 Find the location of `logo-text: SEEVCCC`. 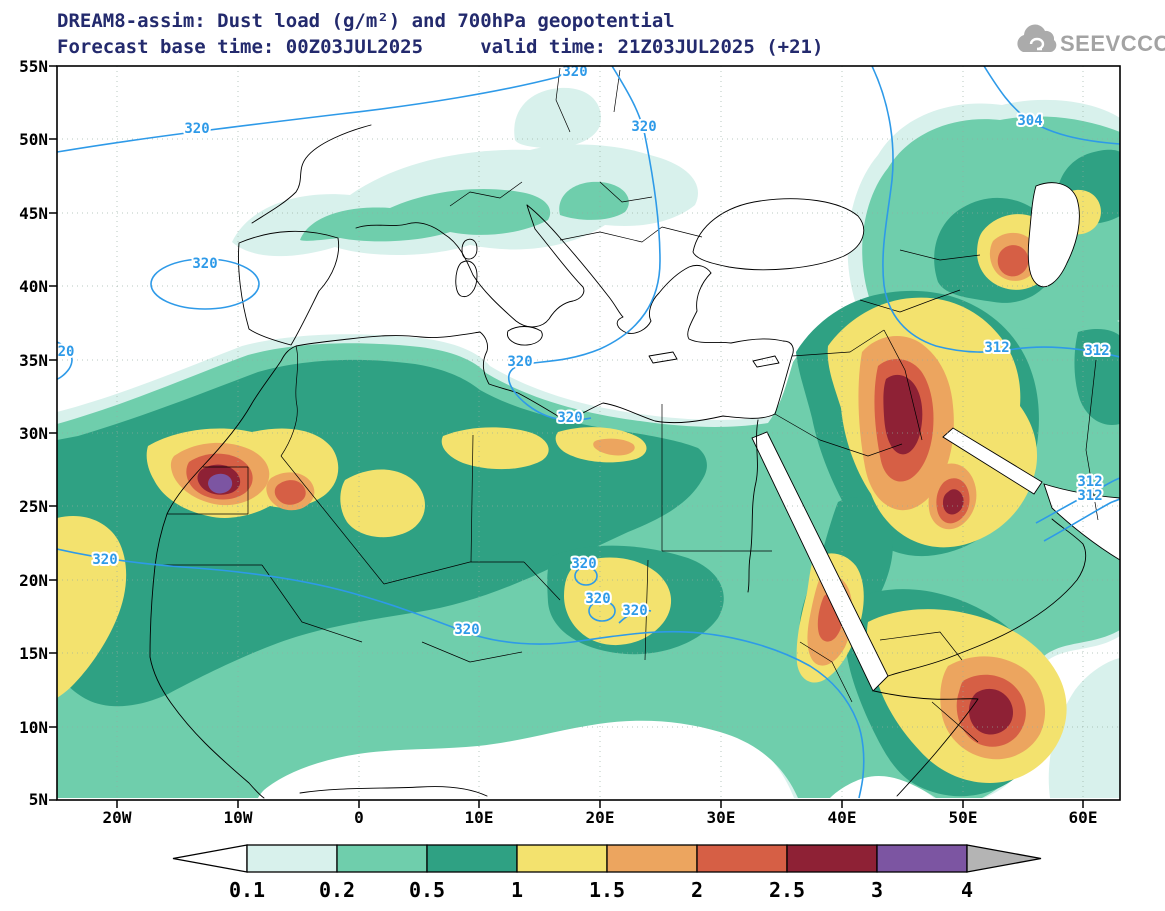

logo-text: SEEVCCC is located at coordinates (1112, 43).